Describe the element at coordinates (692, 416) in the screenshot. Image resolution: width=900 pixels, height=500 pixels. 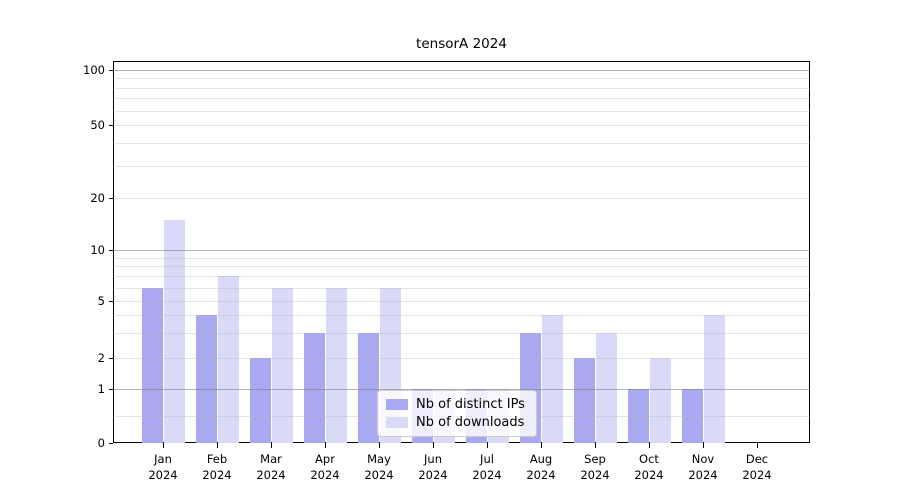
I see `bar-distinct-ips-nov` at that location.